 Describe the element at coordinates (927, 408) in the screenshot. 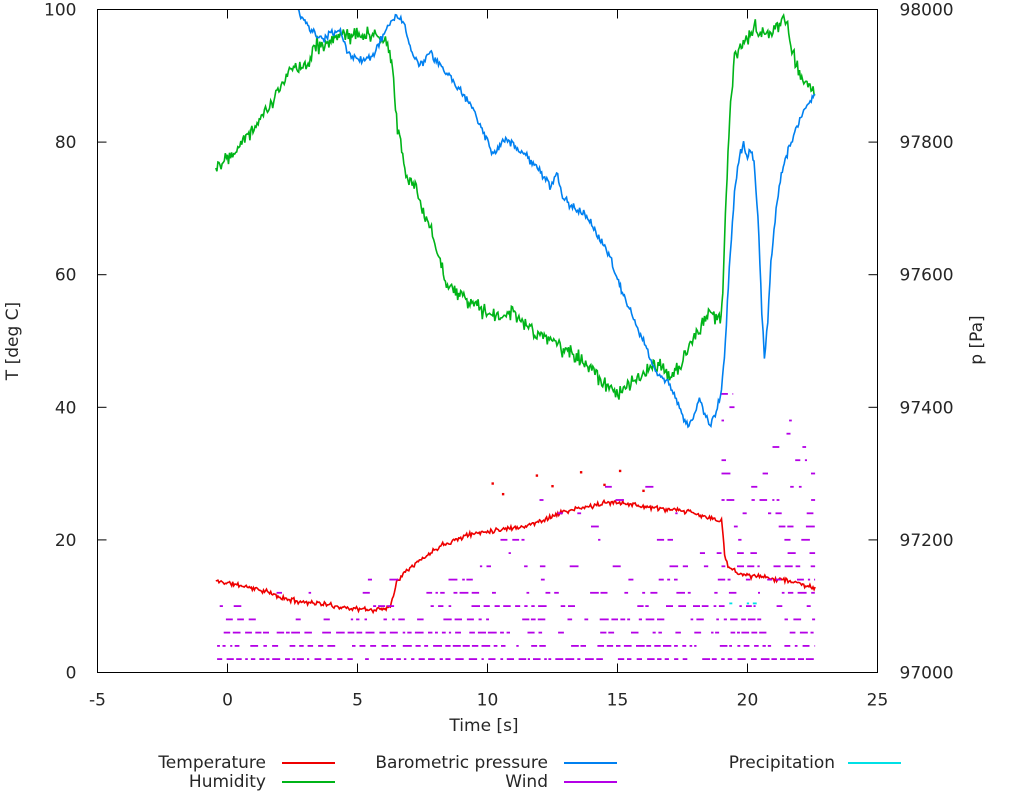

I see `svg-text: 97400` at that location.